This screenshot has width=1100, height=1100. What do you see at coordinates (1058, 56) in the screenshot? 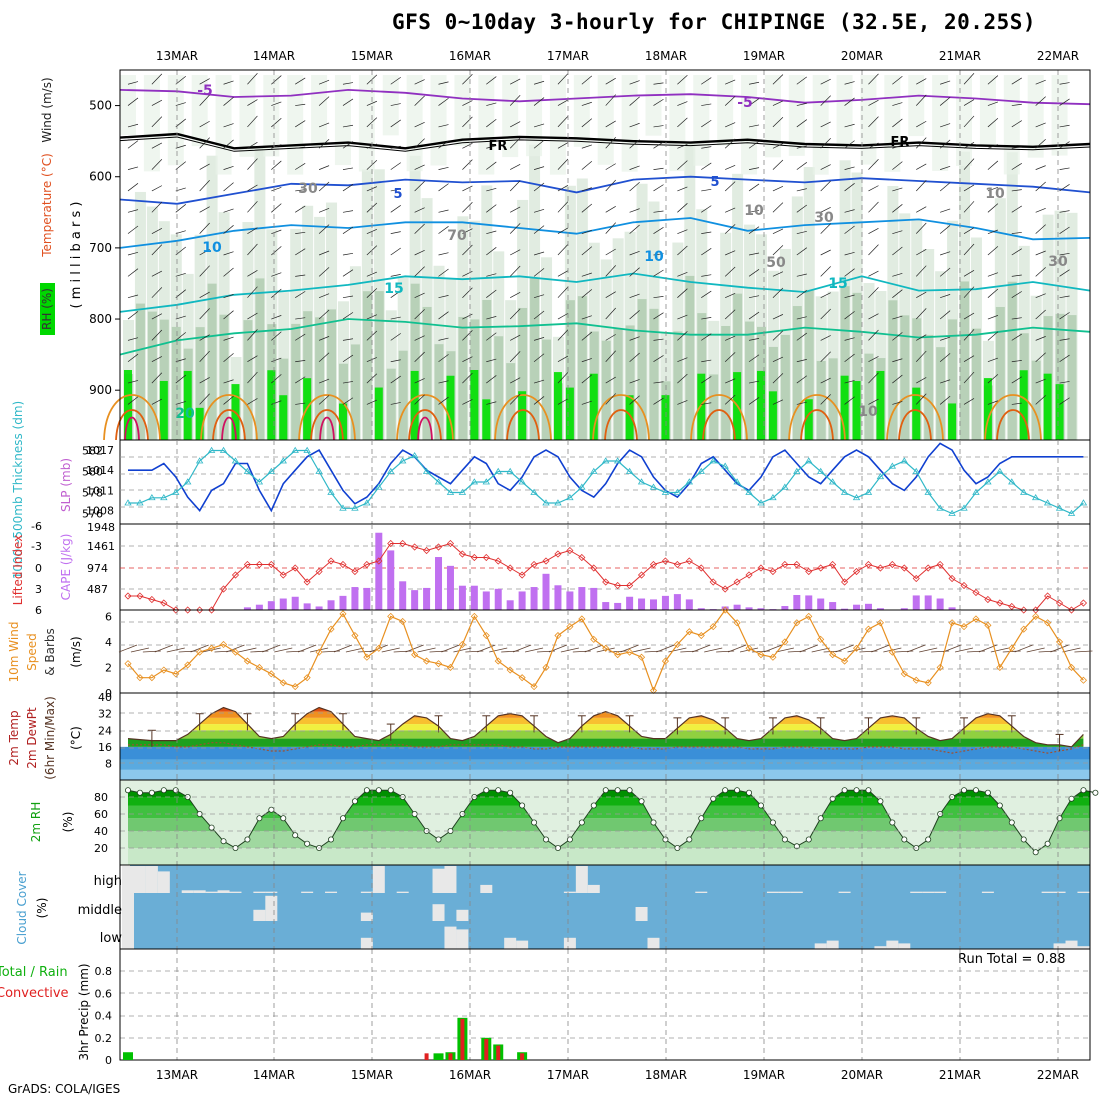
I see `date-tick-label: 22MAR` at bounding box center [1058, 56].